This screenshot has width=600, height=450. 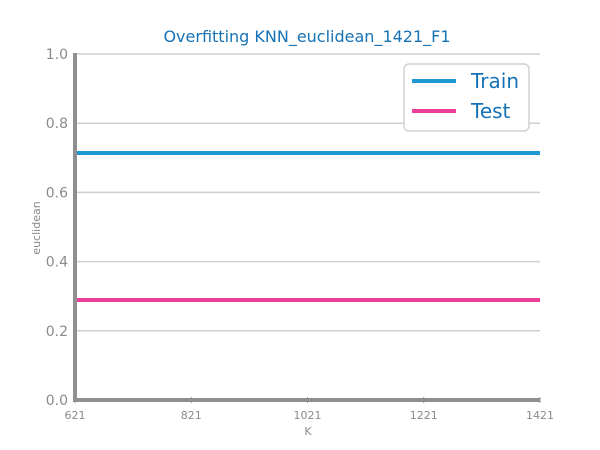 I want to click on x-tick-label: 821, so click(x=191, y=415).